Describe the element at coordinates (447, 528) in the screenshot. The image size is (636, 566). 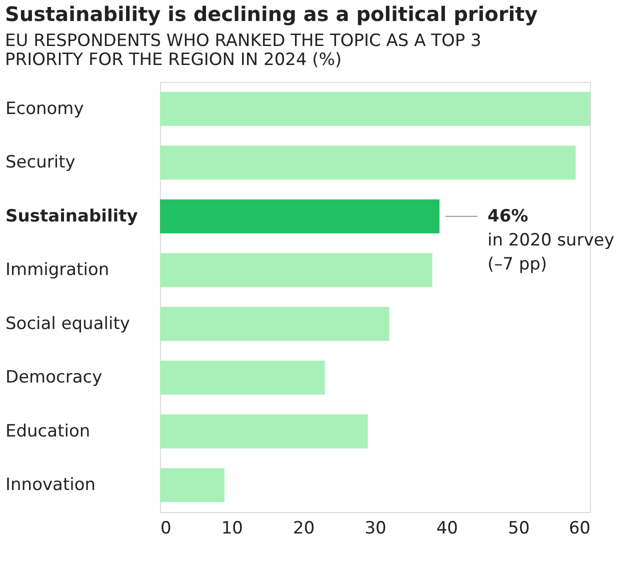
I see `x-tick-label: 40` at that location.